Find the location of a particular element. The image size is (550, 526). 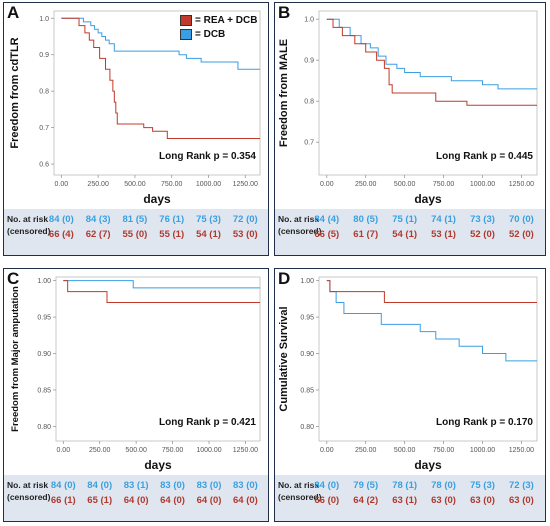

risk-cell-dcb: 78 (0) is located at coordinates (443, 485).